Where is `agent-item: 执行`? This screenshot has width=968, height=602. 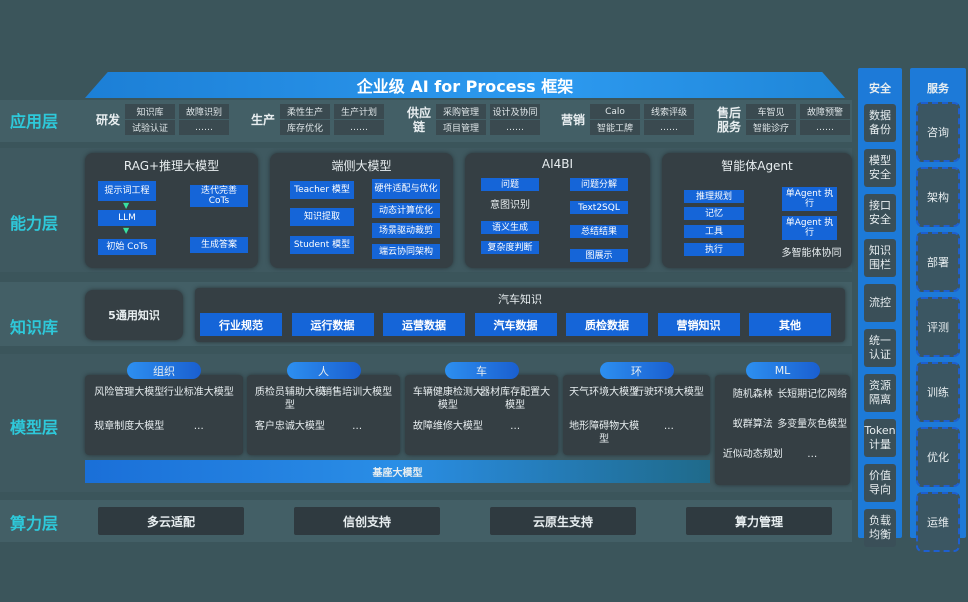 agent-item: 执行 is located at coordinates (714, 249).